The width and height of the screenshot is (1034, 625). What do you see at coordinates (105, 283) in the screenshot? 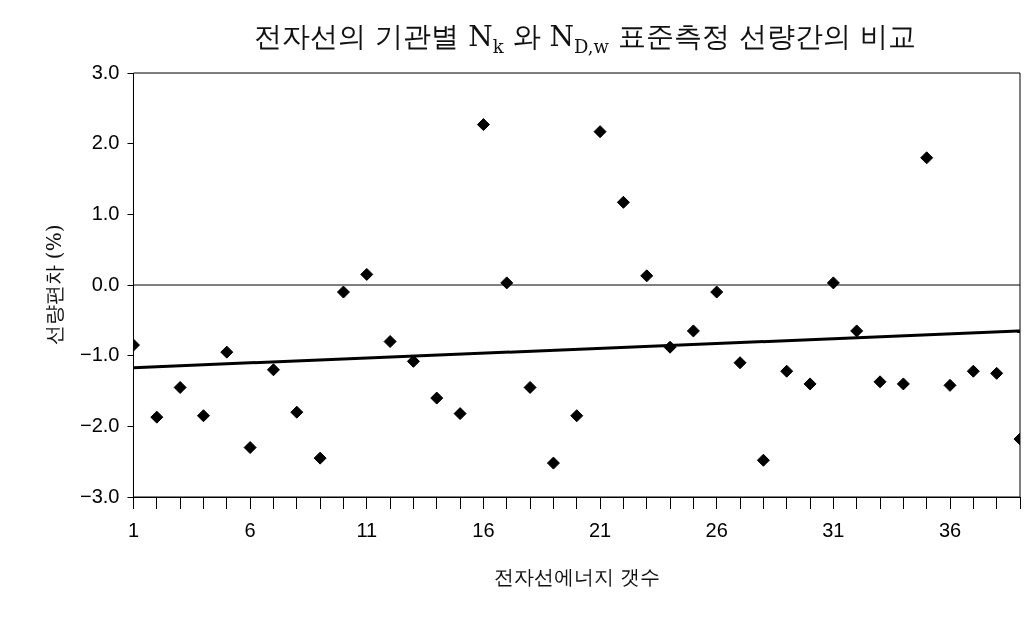
I see `y-tick-label: 0.0` at bounding box center [105, 283].